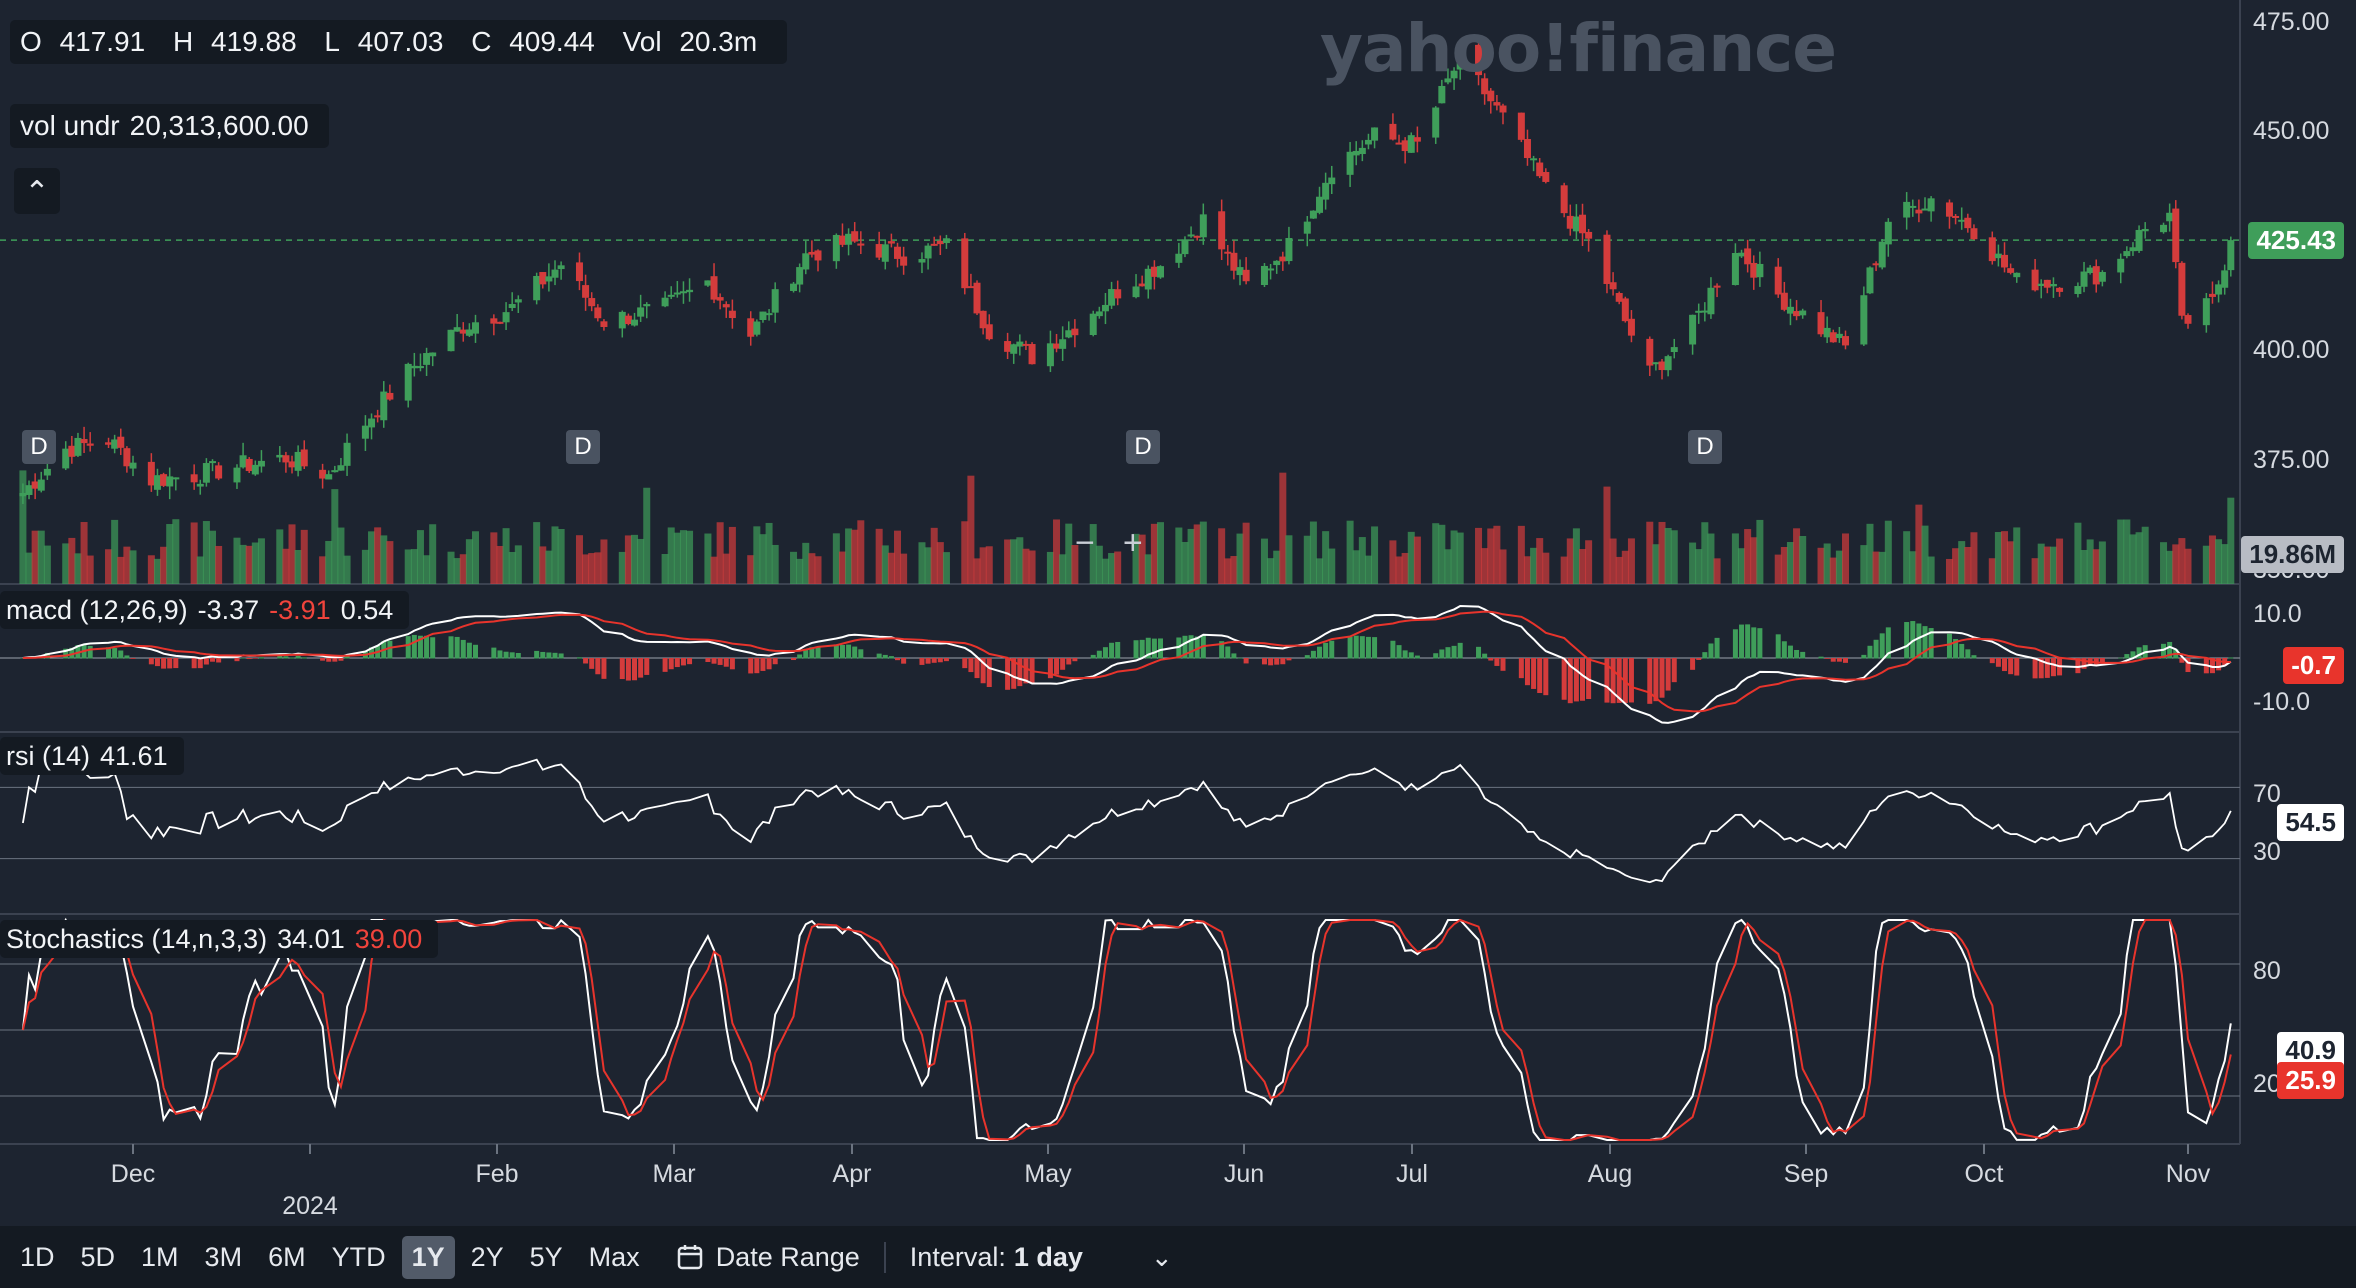 Image resolution: width=2356 pixels, height=1288 pixels. What do you see at coordinates (487, 1256) in the screenshot?
I see `range-2y-button: 2Y` at bounding box center [487, 1256].